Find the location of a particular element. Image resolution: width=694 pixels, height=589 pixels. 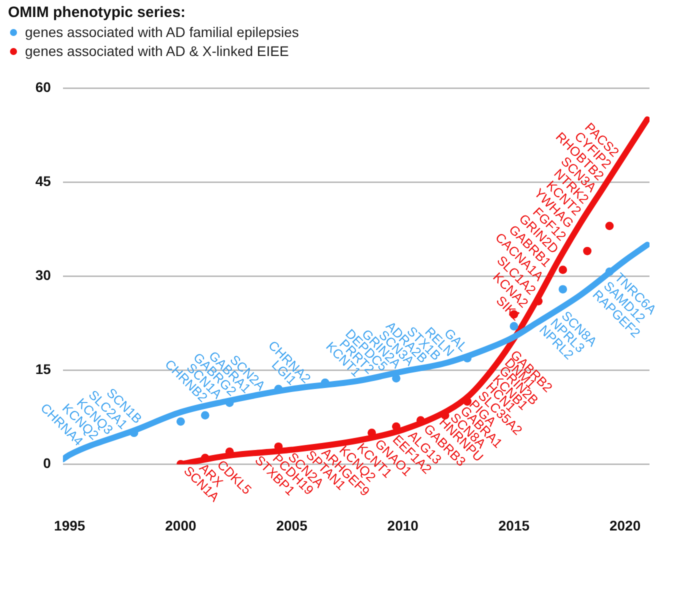

y-tick-label: 45 is located at coordinates (43, 180).